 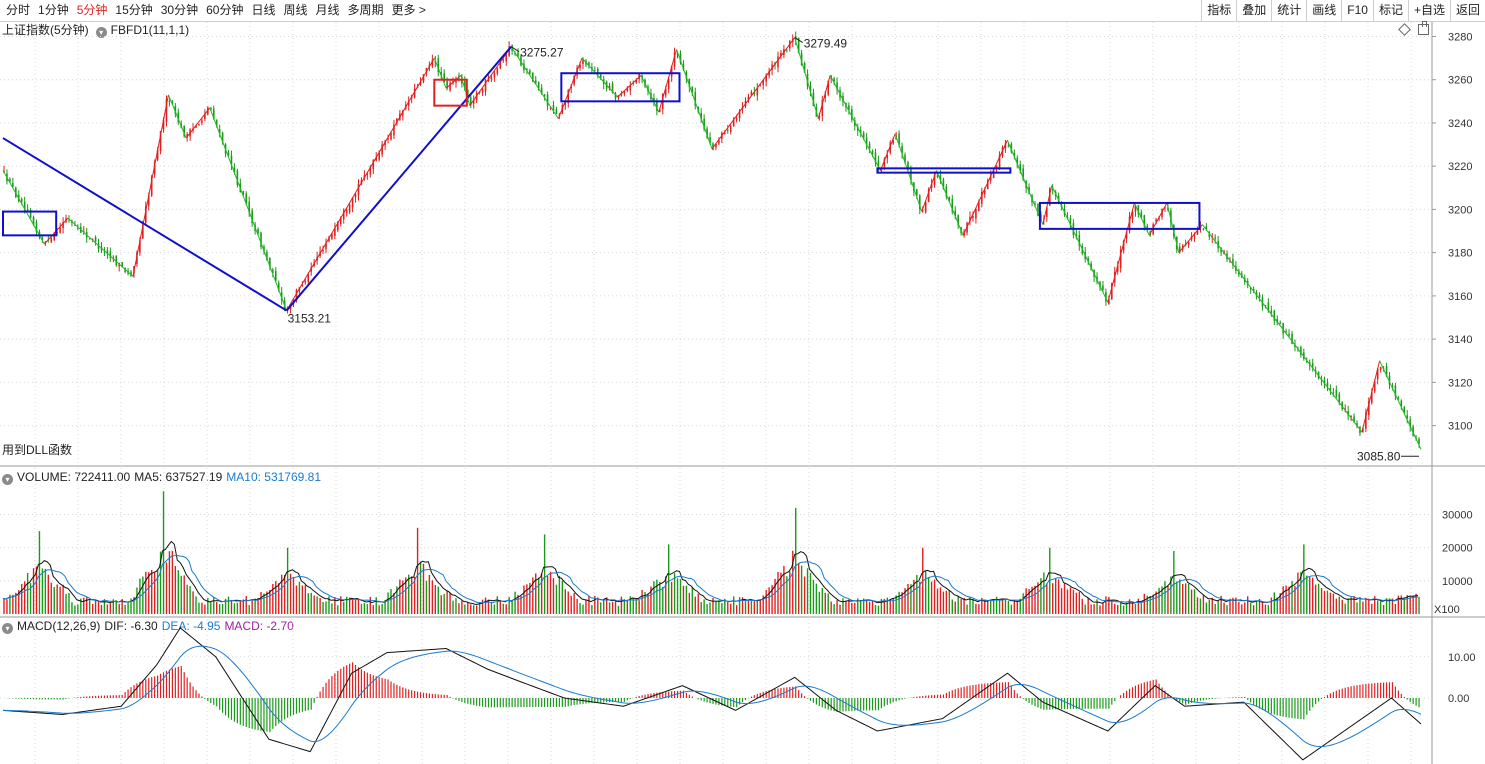 I want to click on toolbar-button: 返回, so click(x=1467, y=10).